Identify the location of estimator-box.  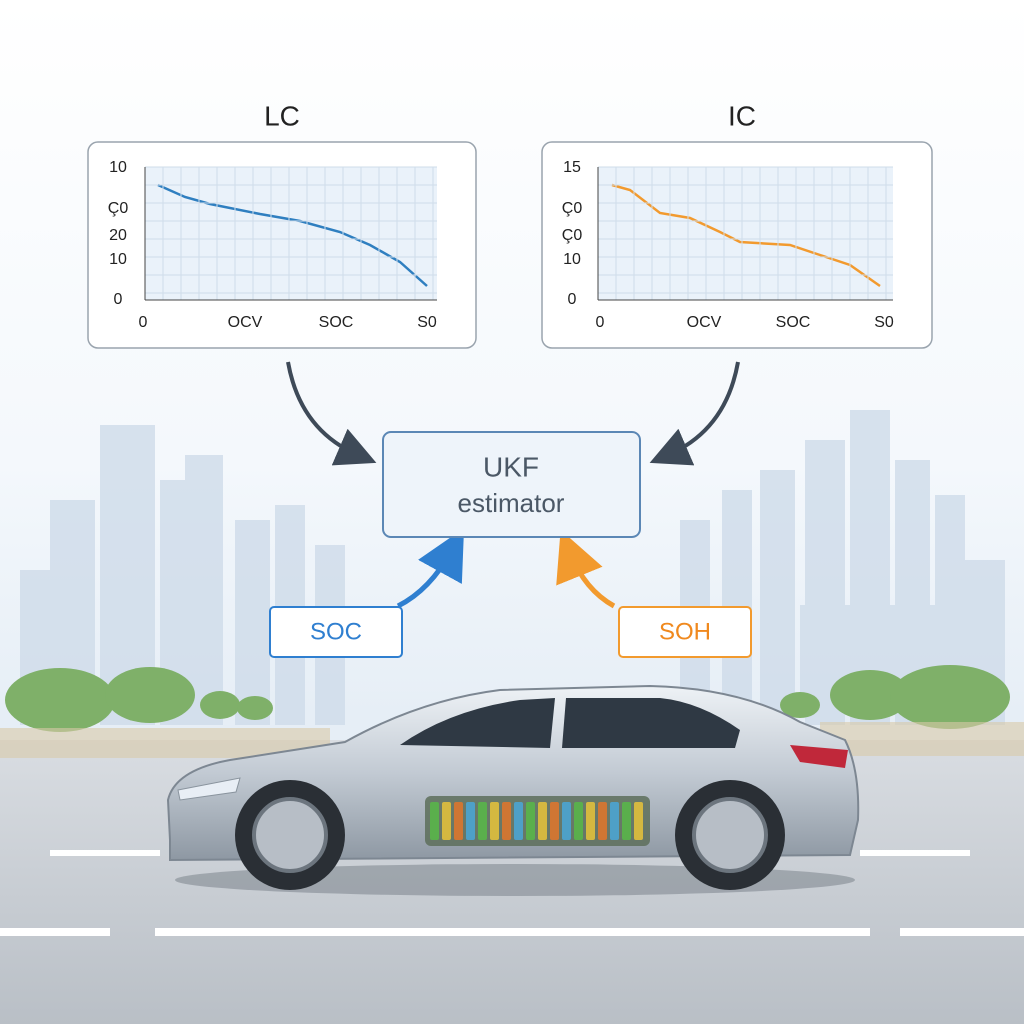
(511, 484).